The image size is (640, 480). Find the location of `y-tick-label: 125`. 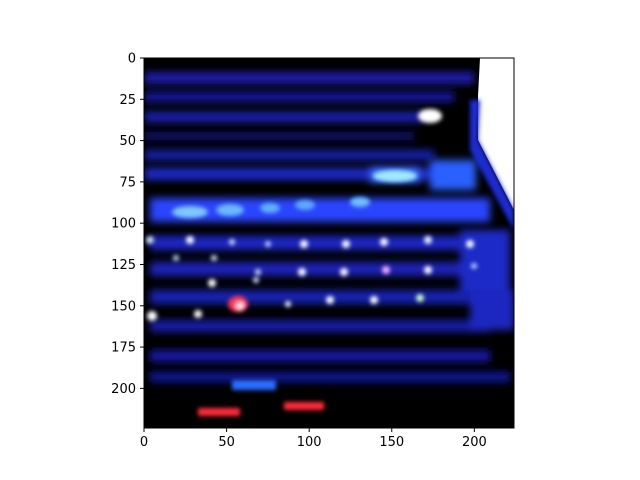

y-tick-label: 125 is located at coordinates (123, 265).